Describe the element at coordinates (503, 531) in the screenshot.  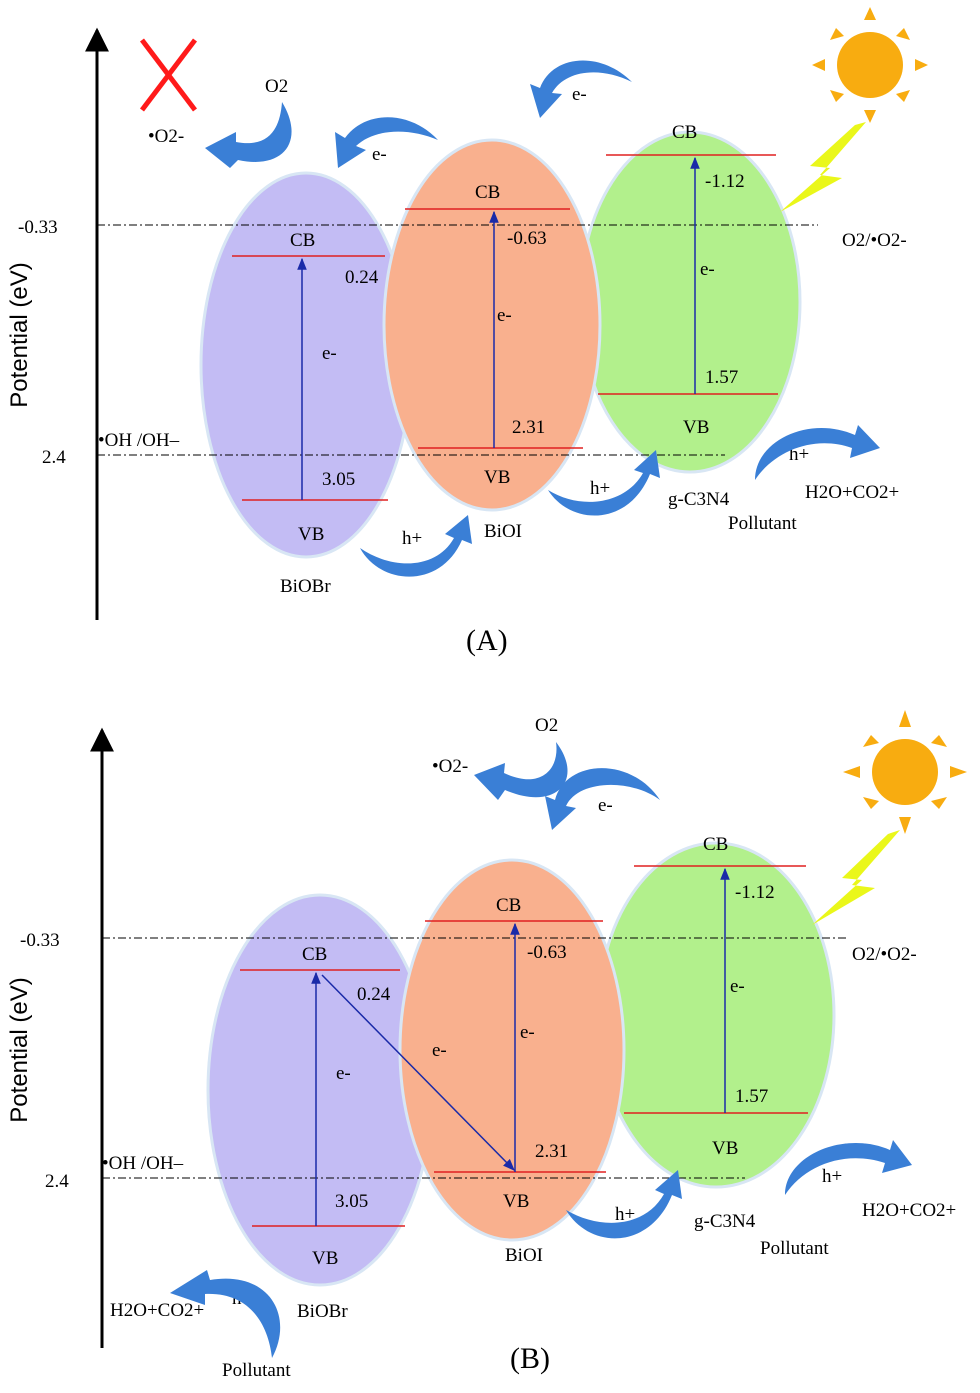
I see `bioi-name-a: BiOI` at that location.